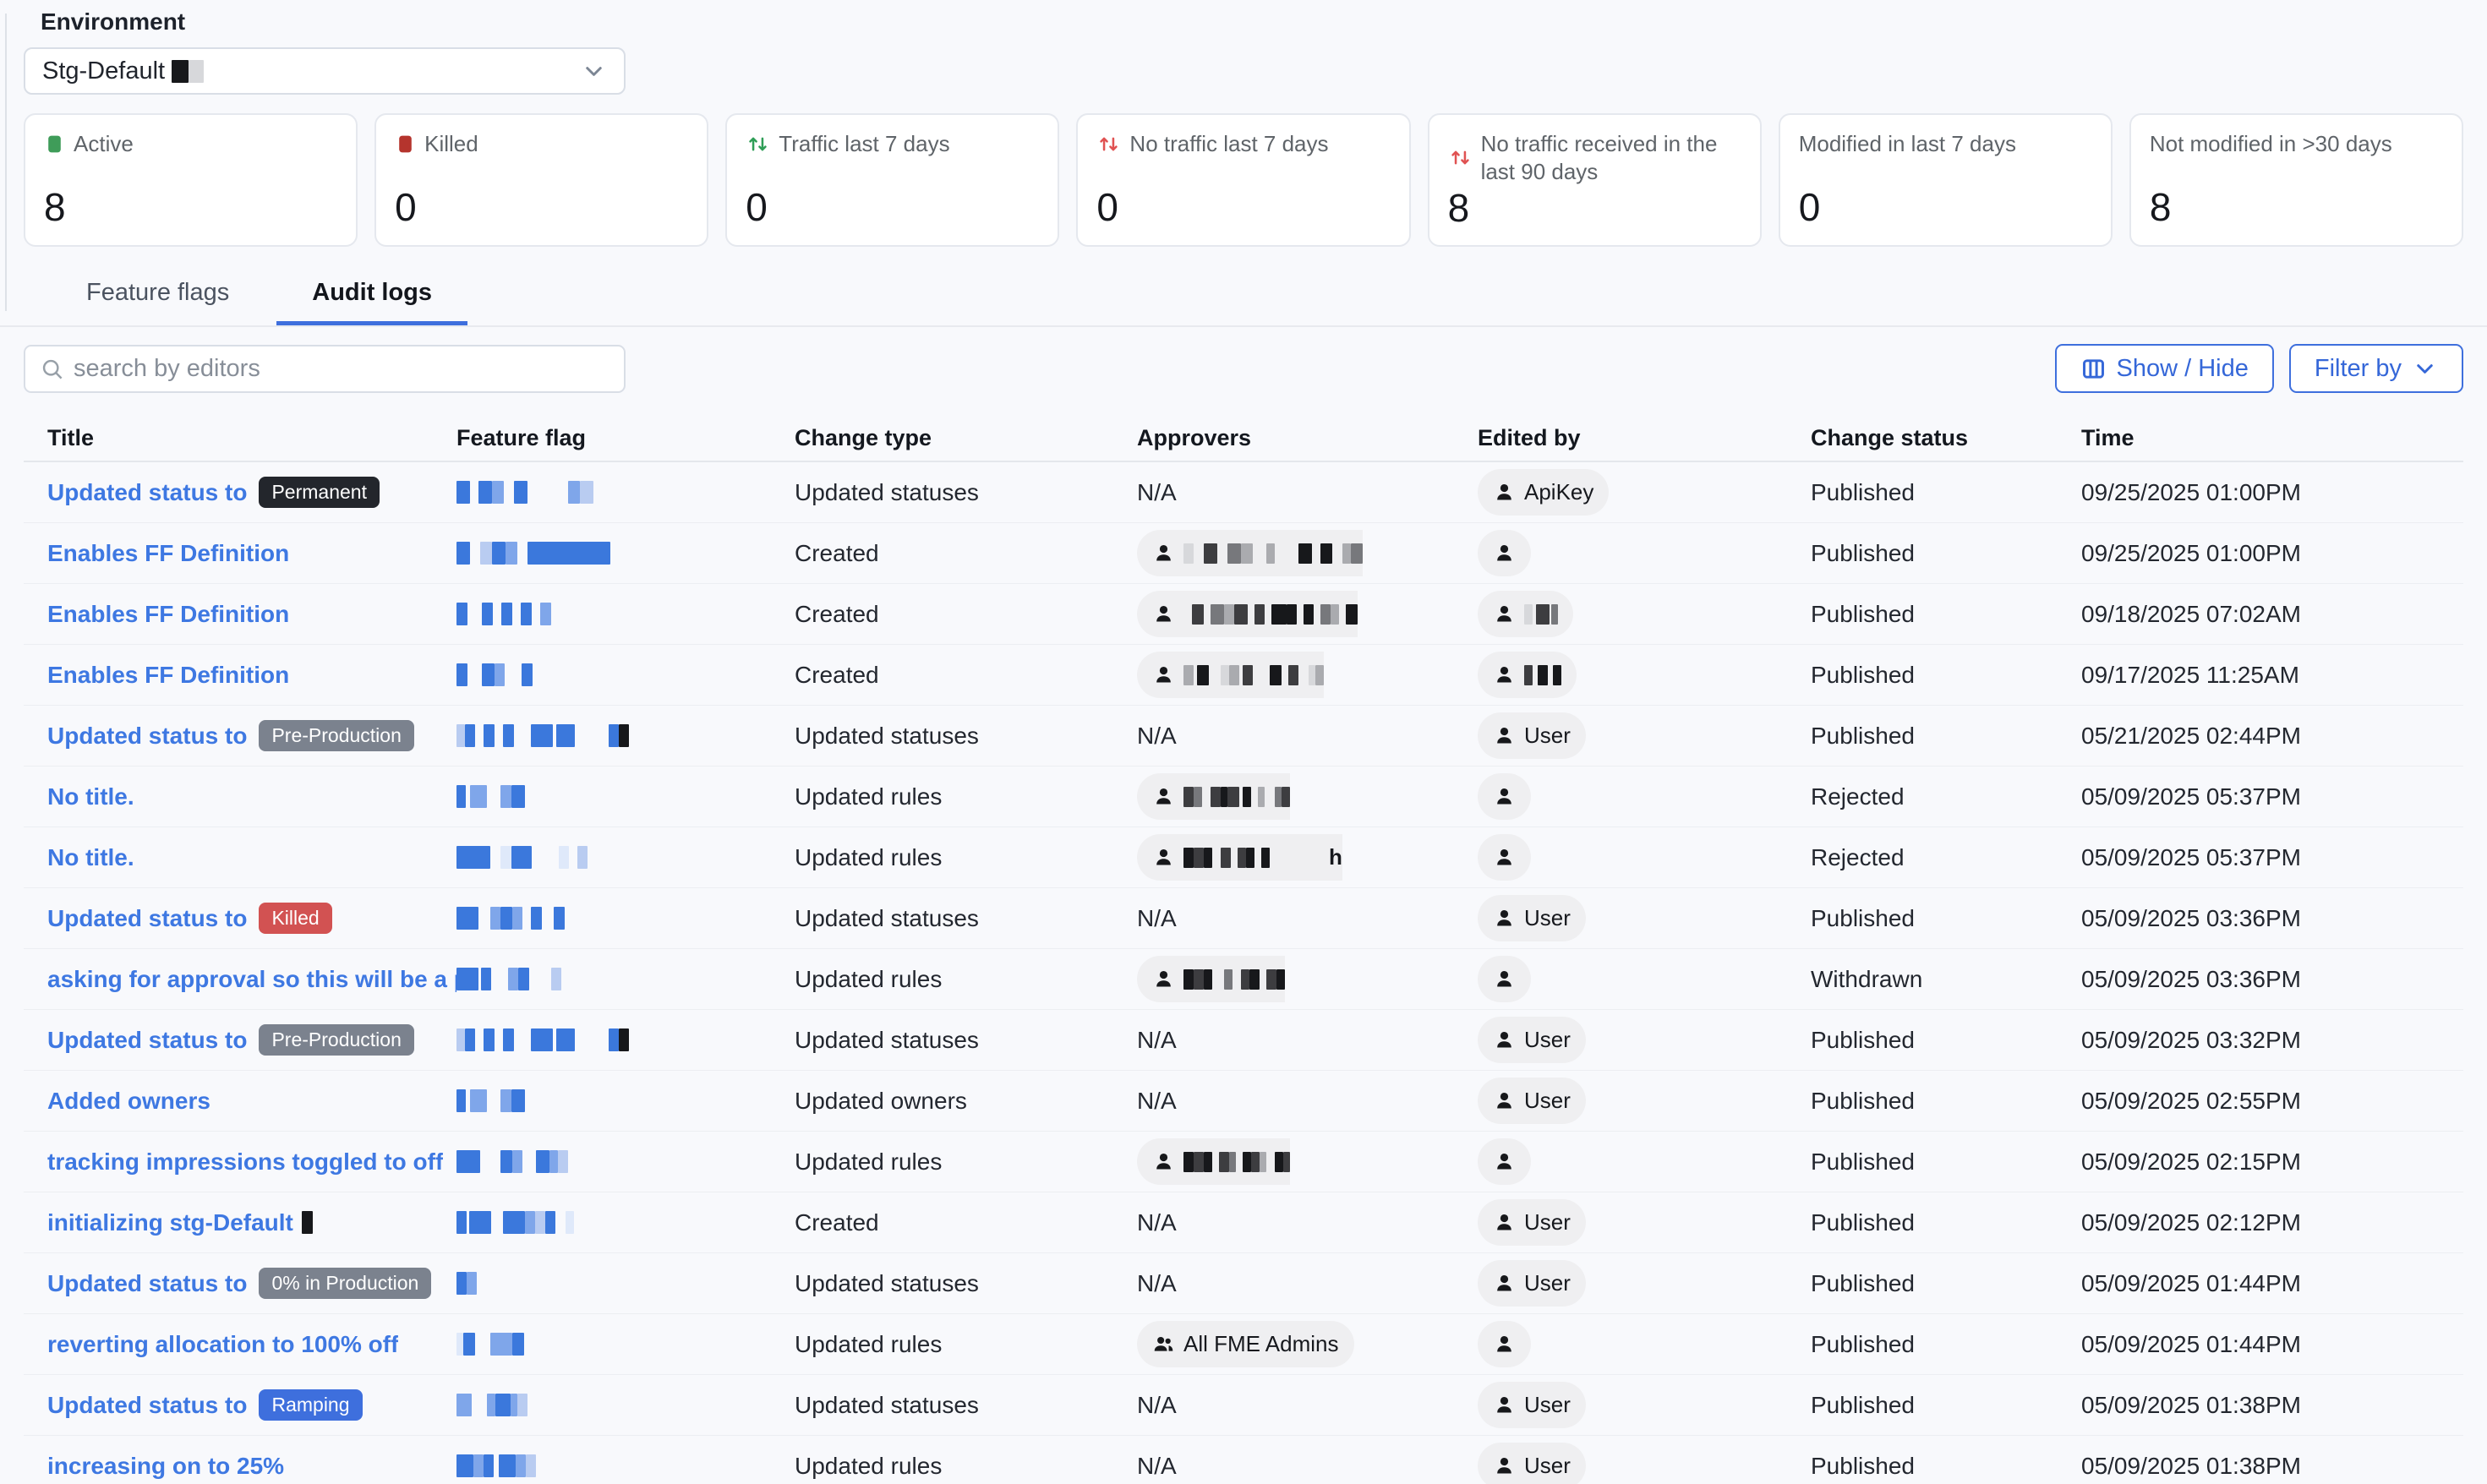 Image resolution: width=2487 pixels, height=1484 pixels. I want to click on title-cell: Updated status to Killed, so click(252, 919).